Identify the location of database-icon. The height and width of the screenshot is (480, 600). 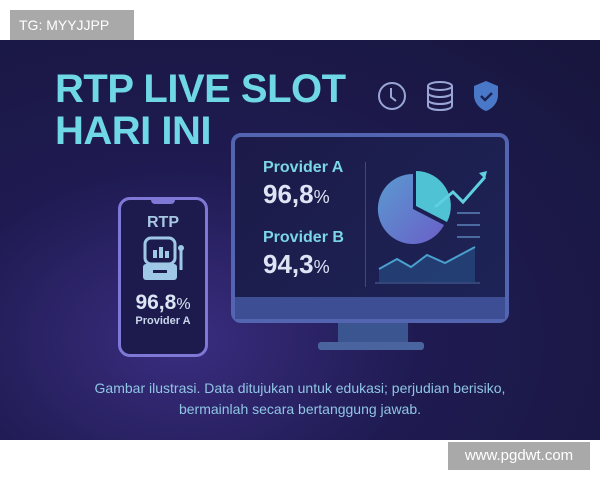
(440, 96).